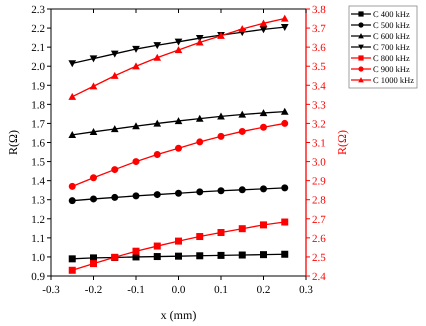 The width and height of the screenshot is (426, 326). What do you see at coordinates (38, 277) in the screenshot?
I see `y-tick-label: 0.9` at bounding box center [38, 277].